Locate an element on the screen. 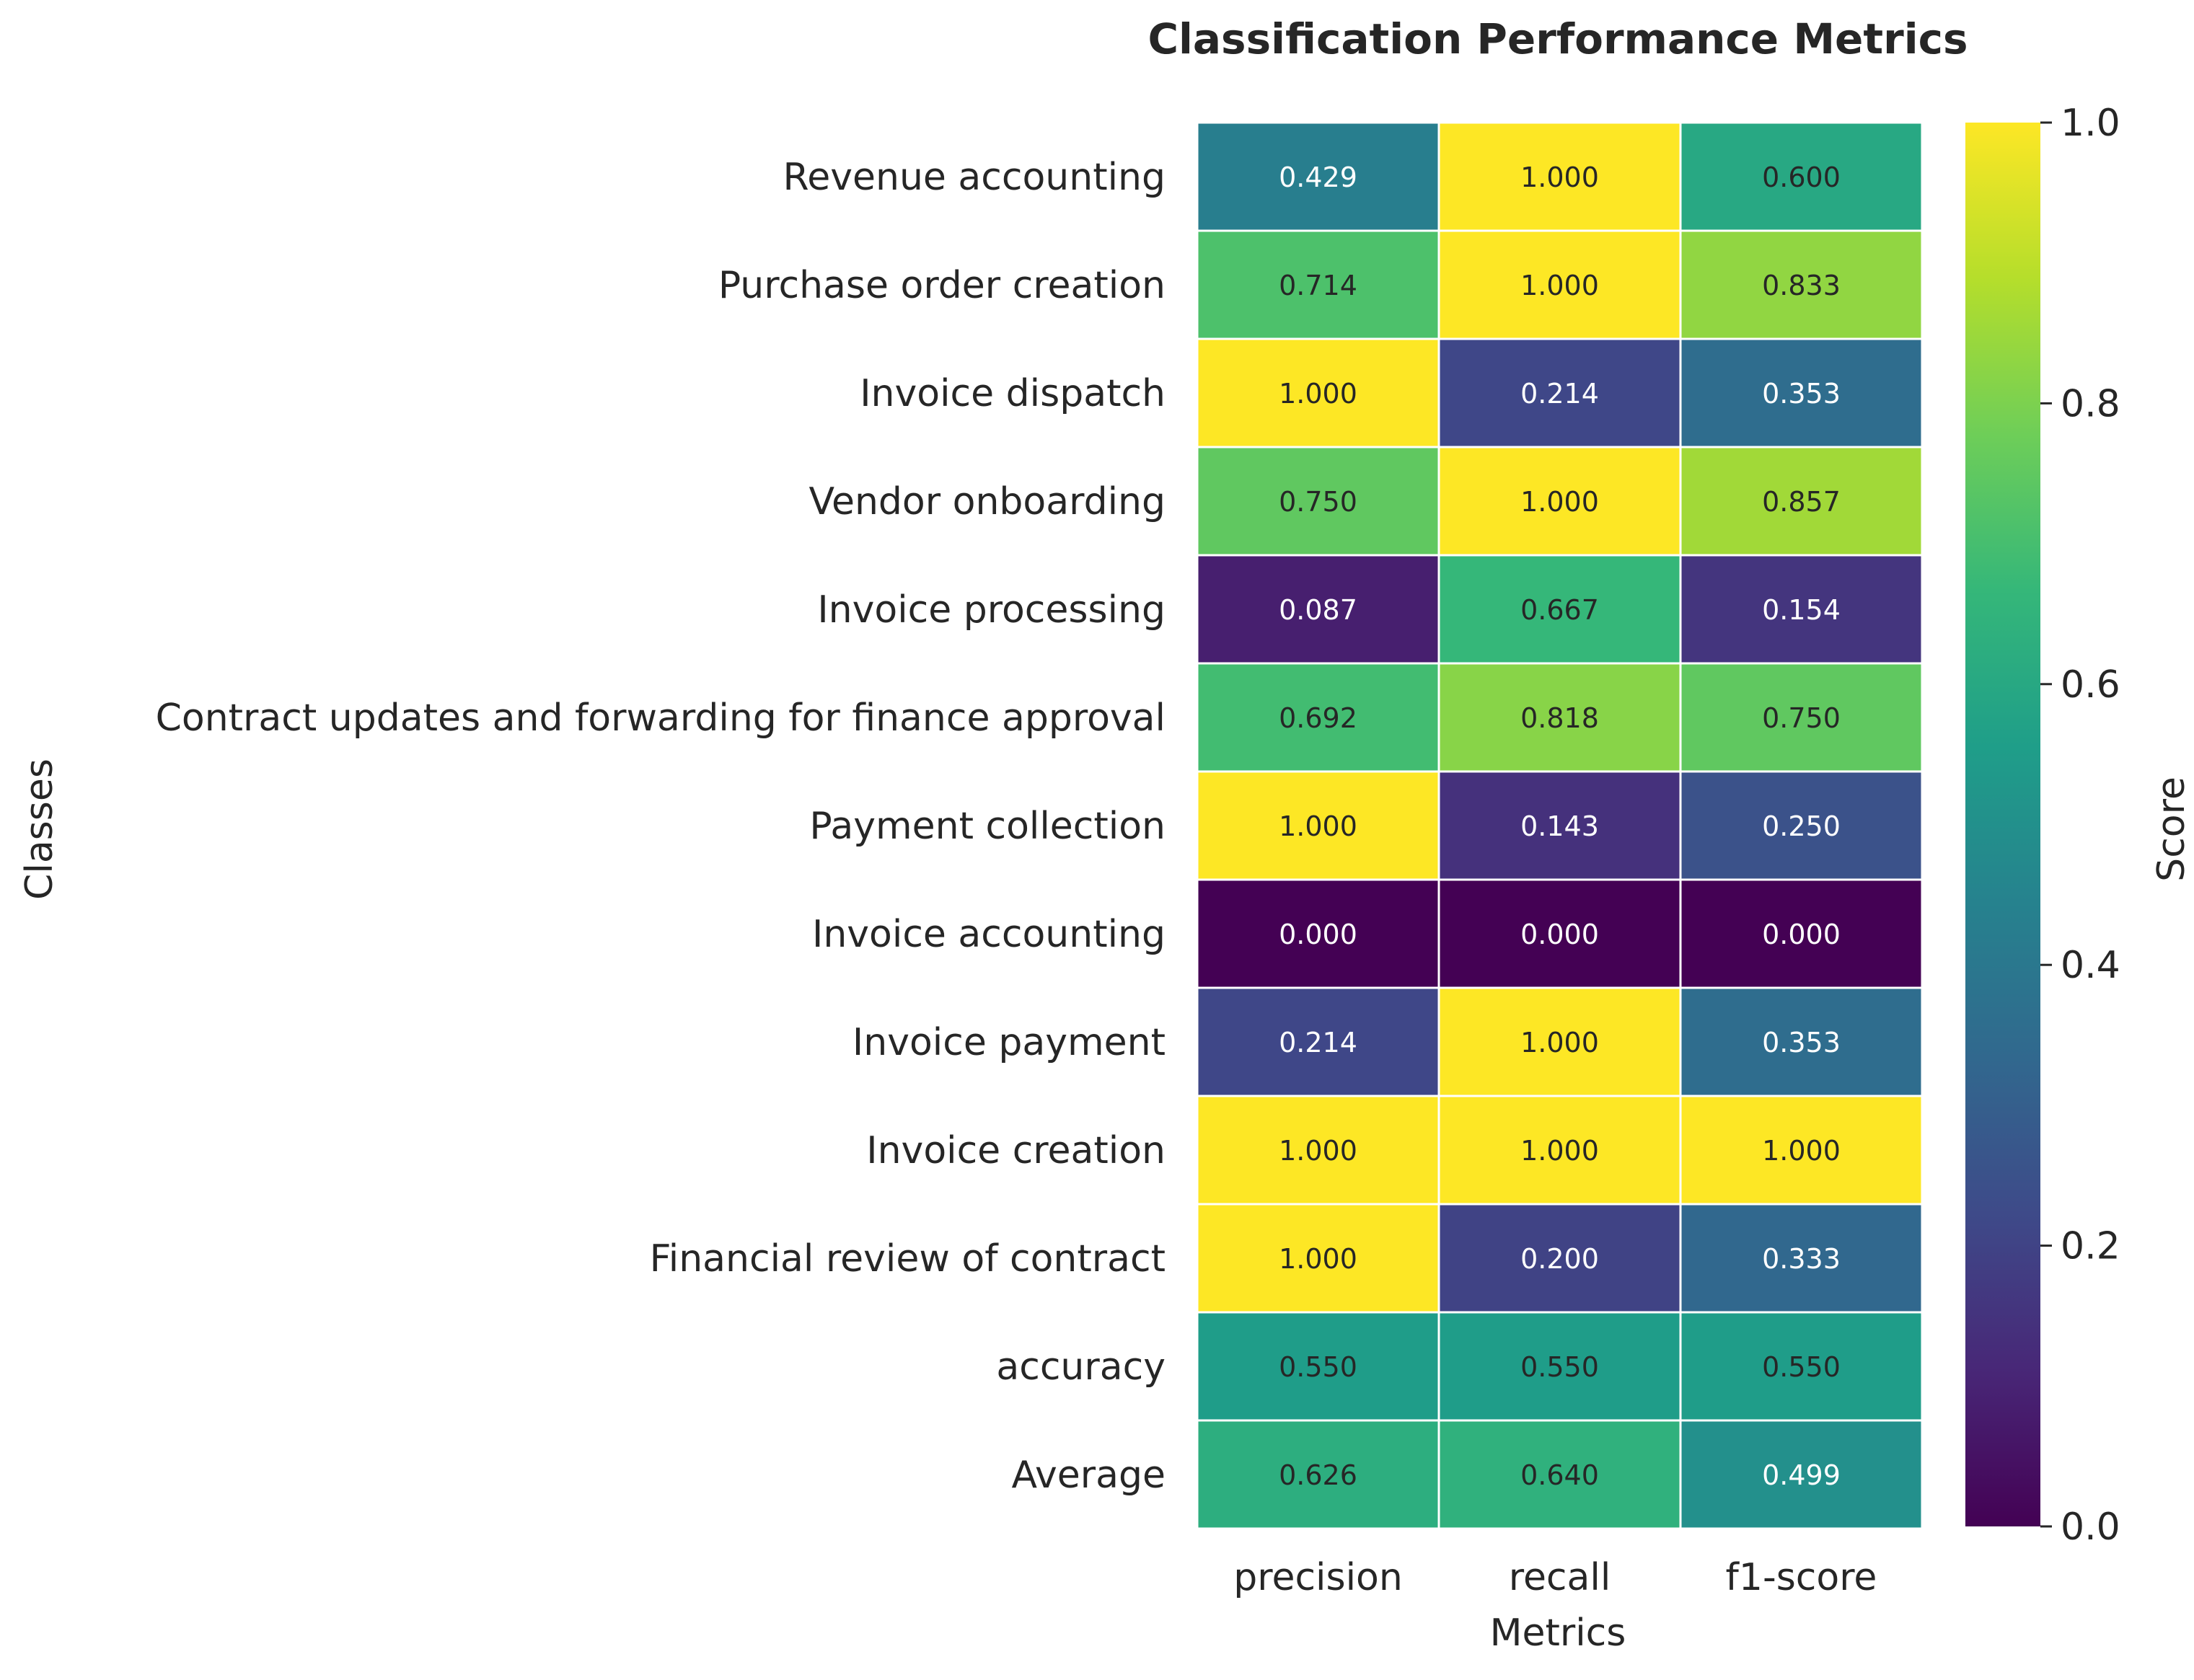 The width and height of the screenshot is (2194, 1680). cell-value-label: 0.143 is located at coordinates (1559, 826).